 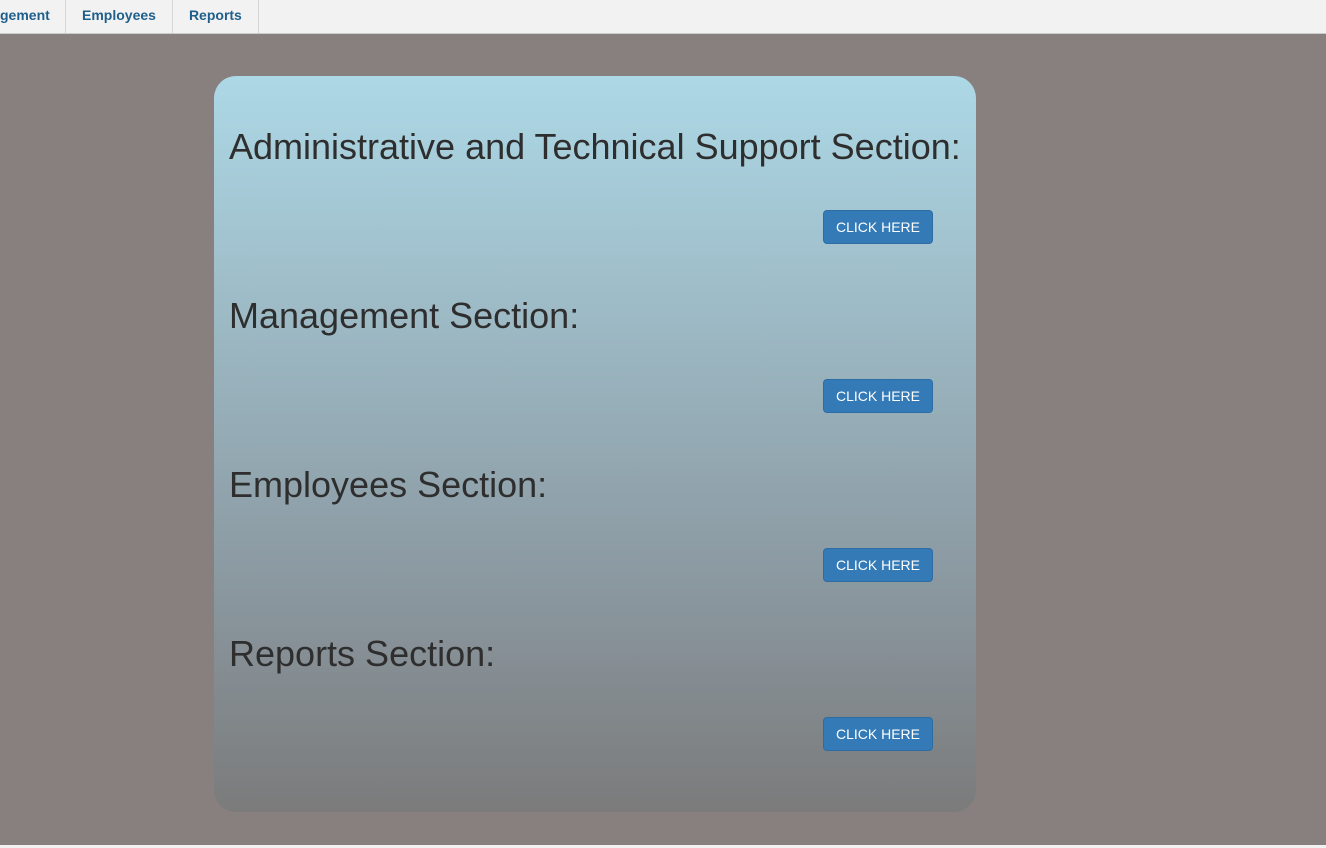 I want to click on nav-item-employees: Employees, so click(x=119, y=16).